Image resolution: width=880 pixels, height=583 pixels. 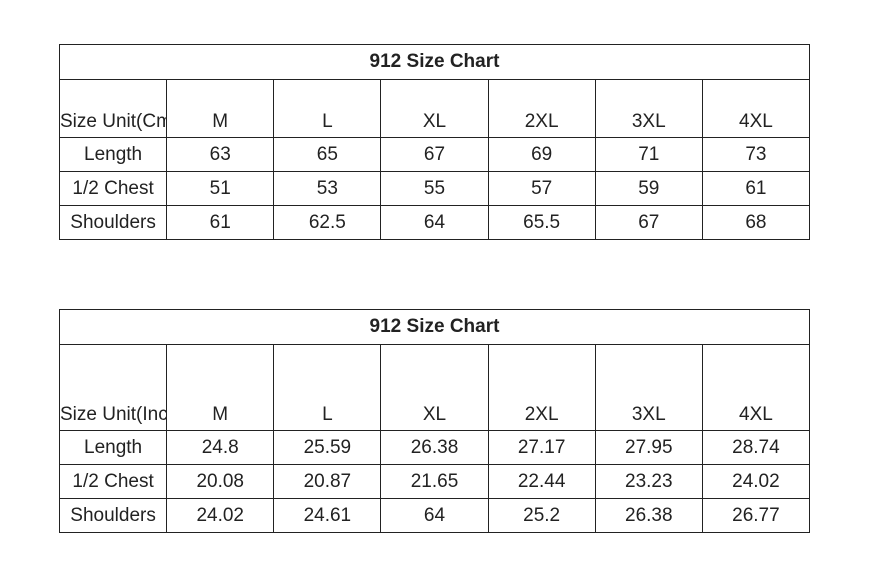 What do you see at coordinates (220, 481) in the screenshot?
I see `measurement-cell: 20.08` at bounding box center [220, 481].